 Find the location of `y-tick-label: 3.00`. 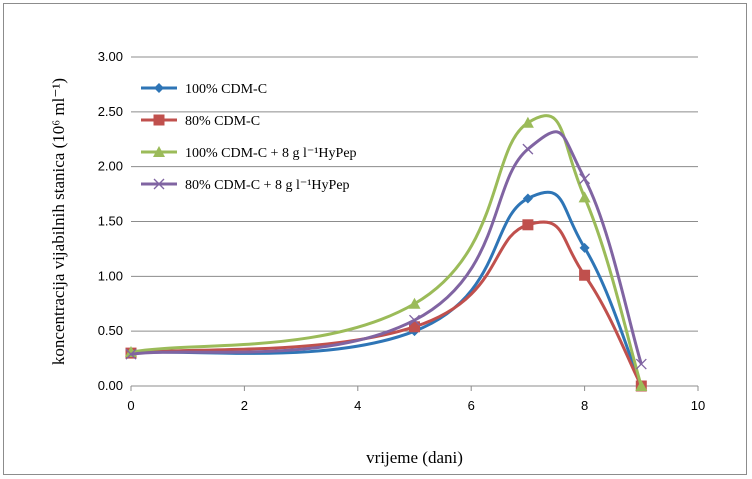

y-tick-label: 3.00 is located at coordinates (110, 56).